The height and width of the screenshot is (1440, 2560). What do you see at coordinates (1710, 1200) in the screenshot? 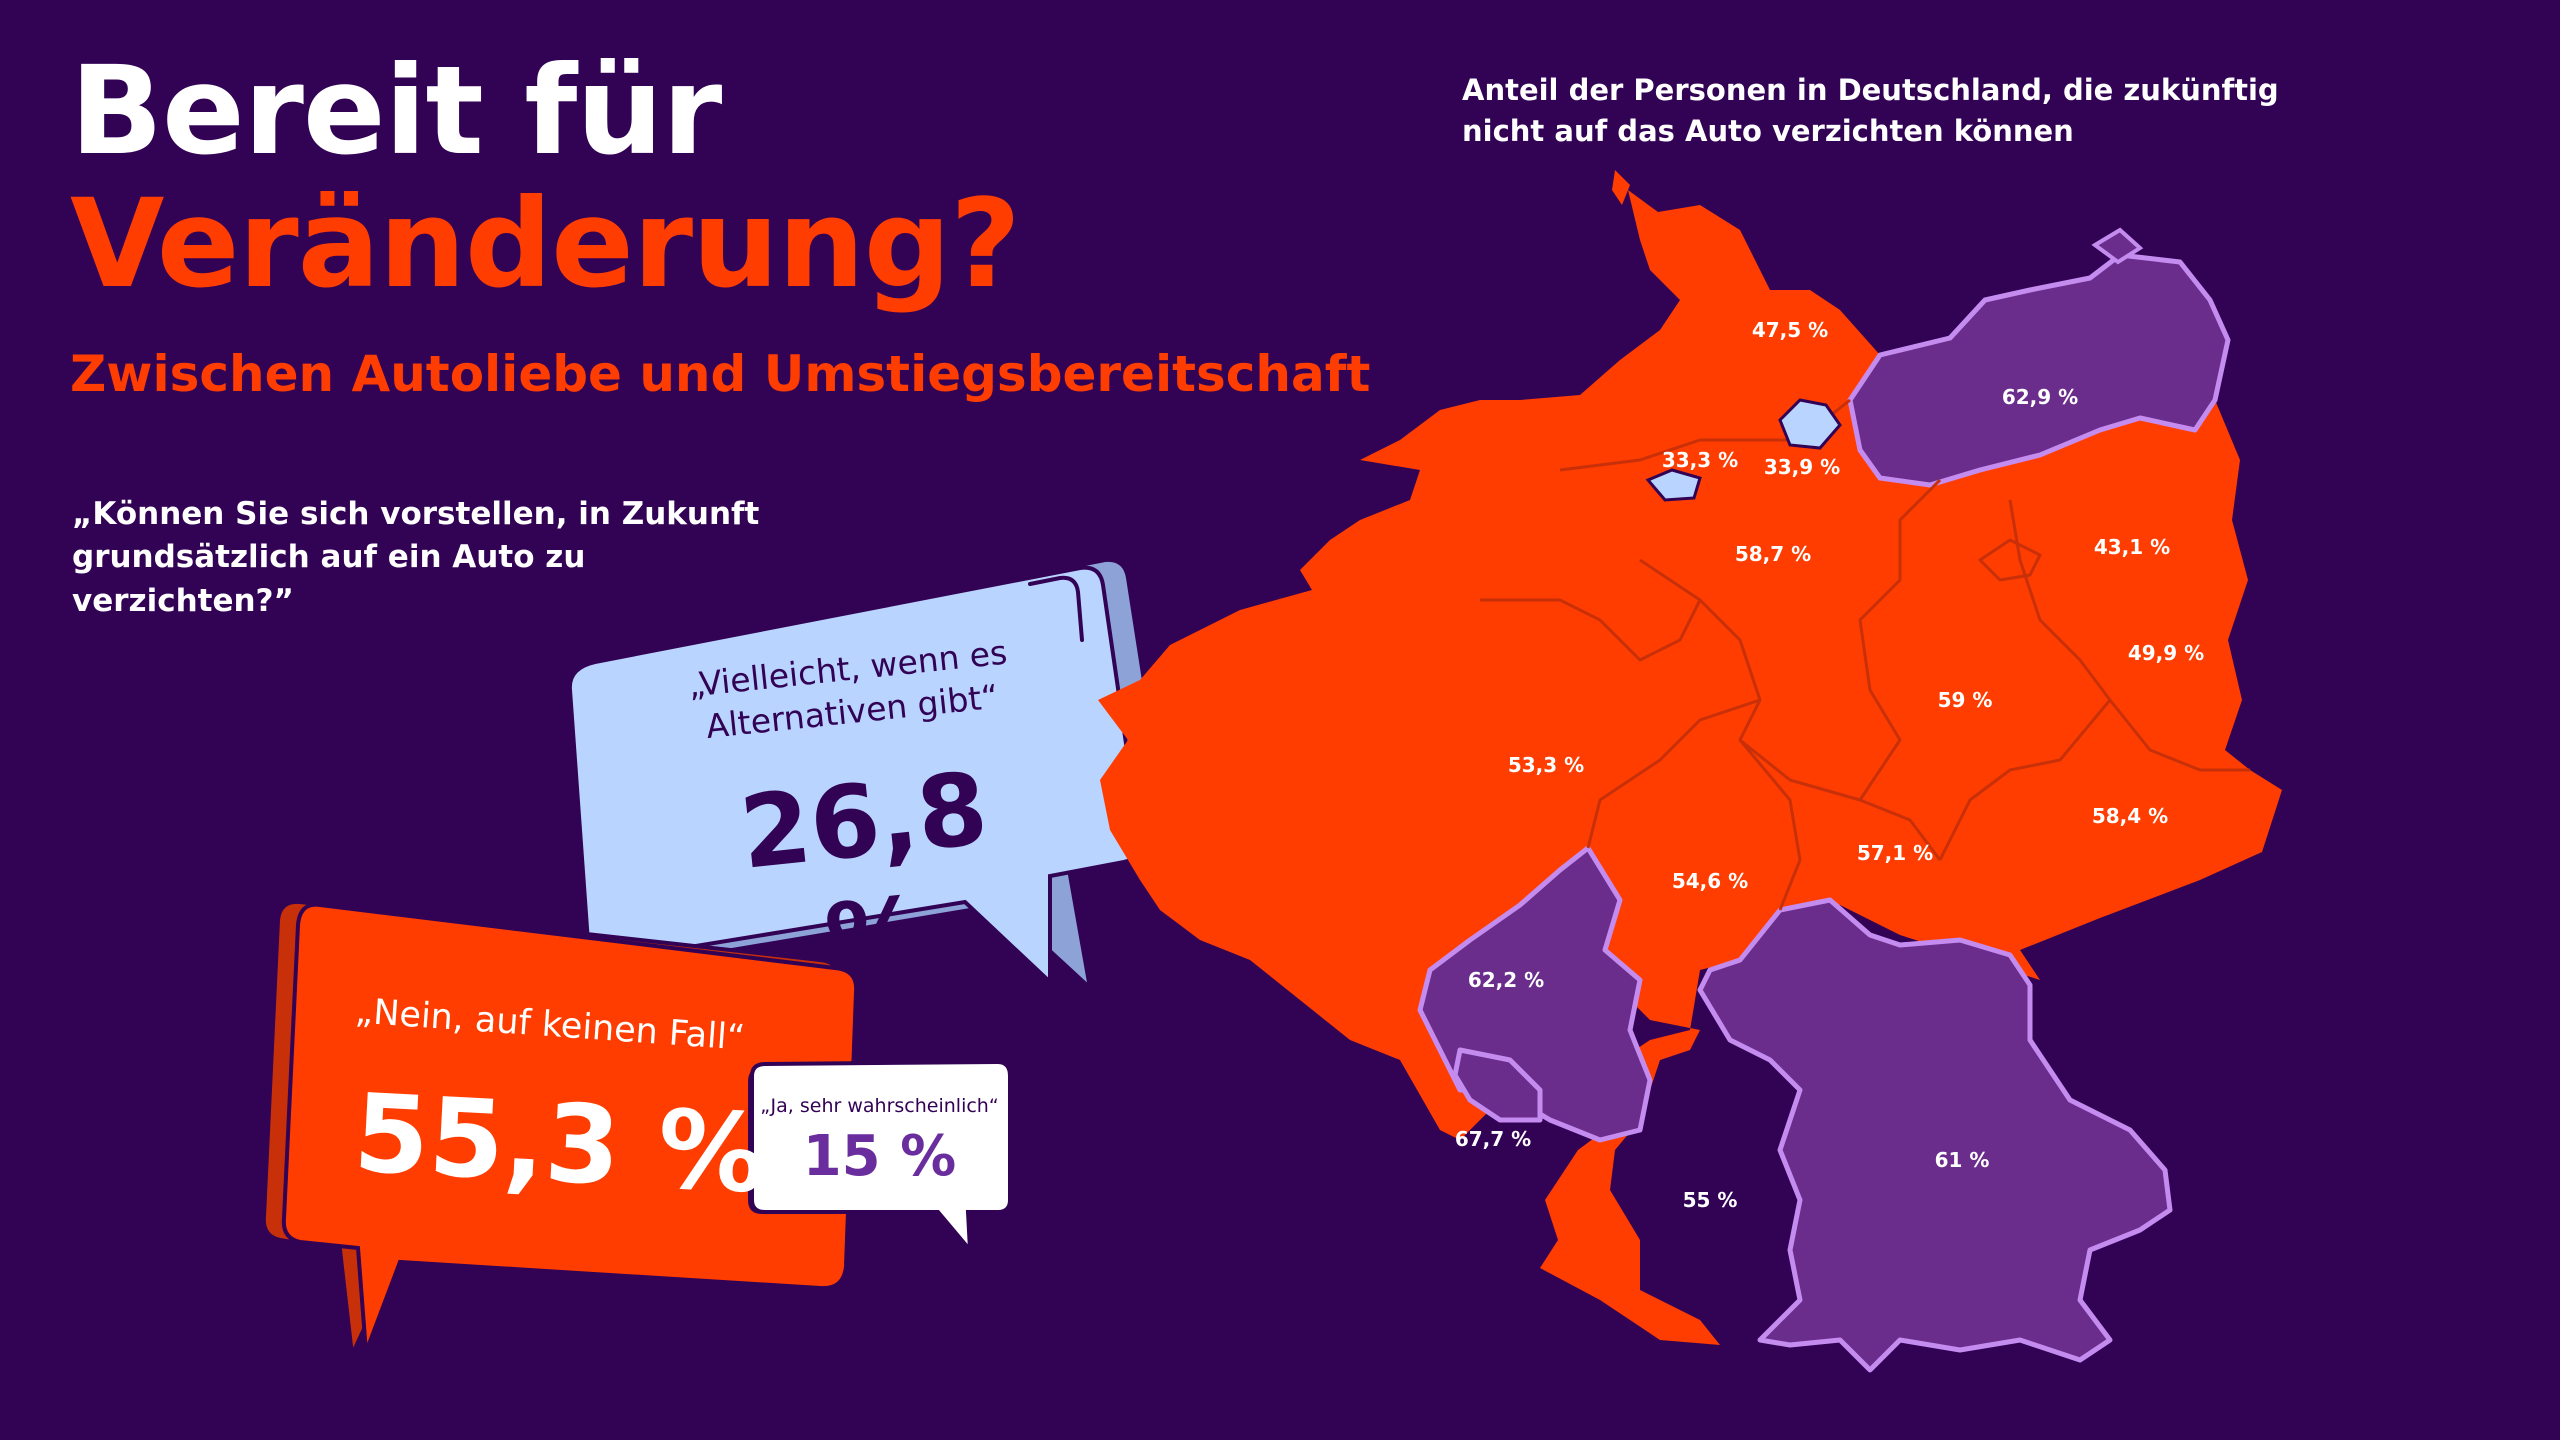
I see `map-label-baden-wuerttemberg: 55 %` at bounding box center [1710, 1200].